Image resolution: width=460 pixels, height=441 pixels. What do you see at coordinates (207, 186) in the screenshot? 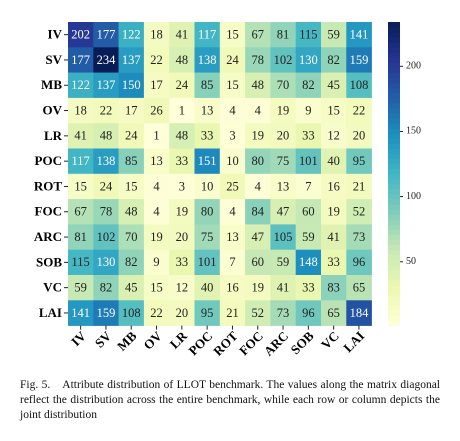
I see `cell-label: 10` at bounding box center [207, 186].